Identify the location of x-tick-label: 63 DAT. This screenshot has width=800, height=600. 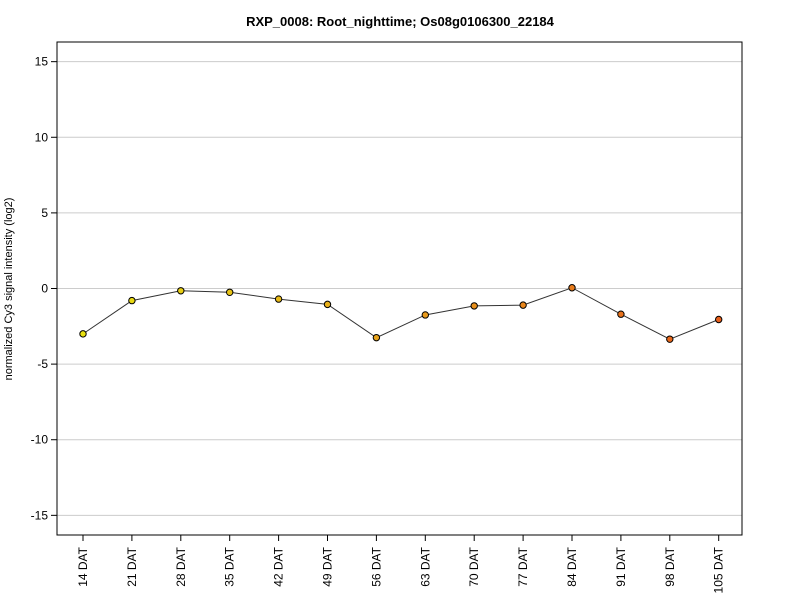
(425, 566).